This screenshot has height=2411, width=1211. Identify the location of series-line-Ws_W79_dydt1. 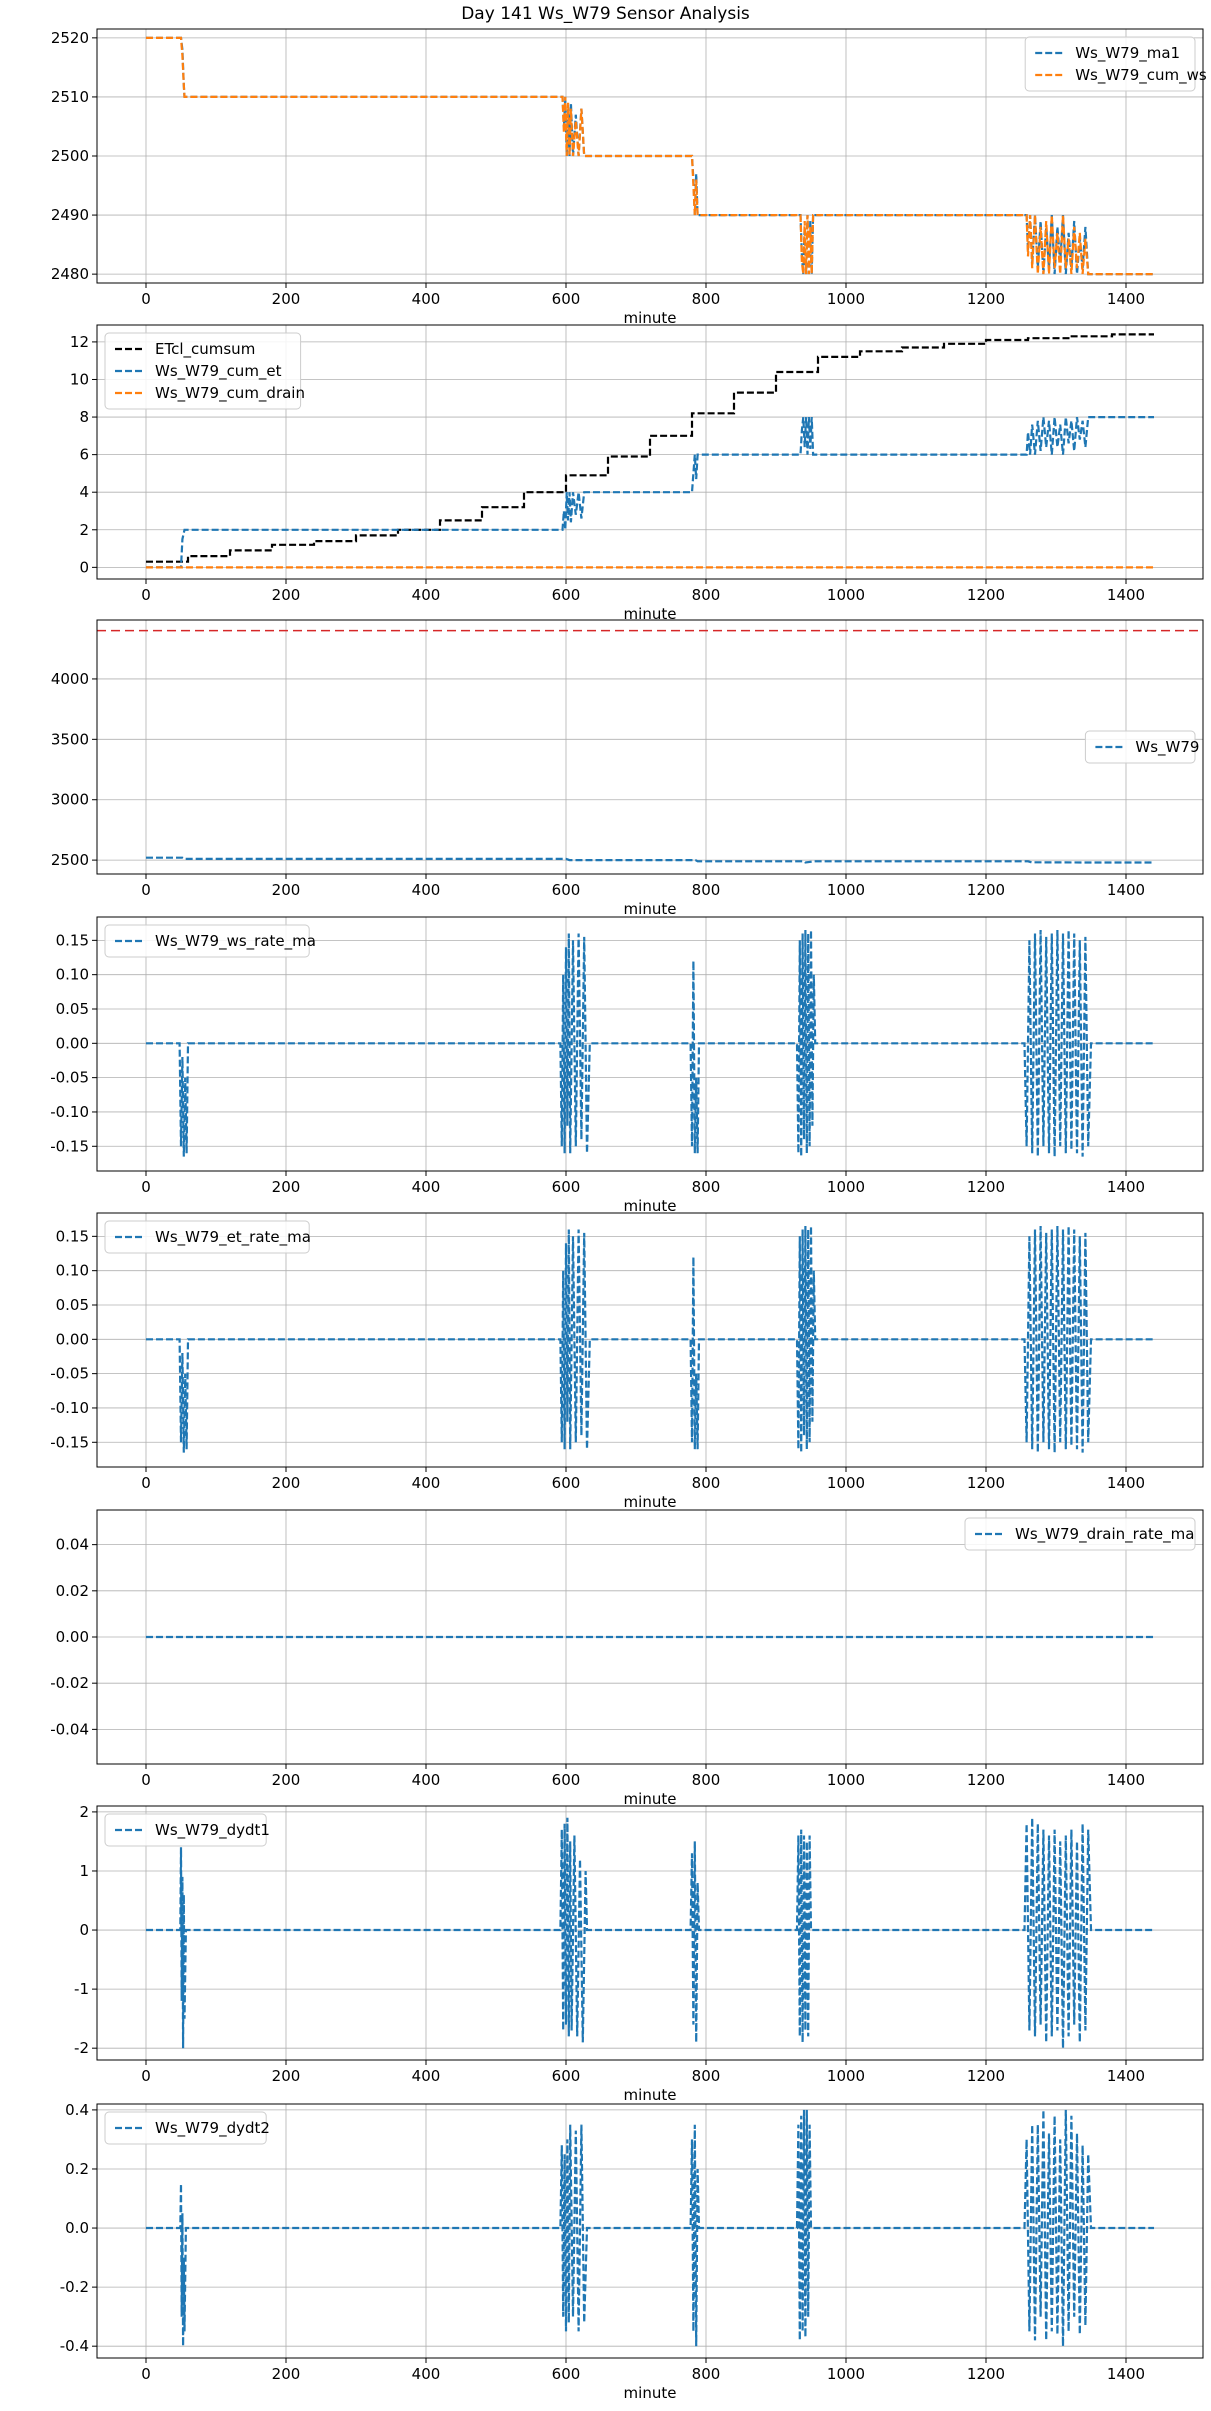
(650, 1933).